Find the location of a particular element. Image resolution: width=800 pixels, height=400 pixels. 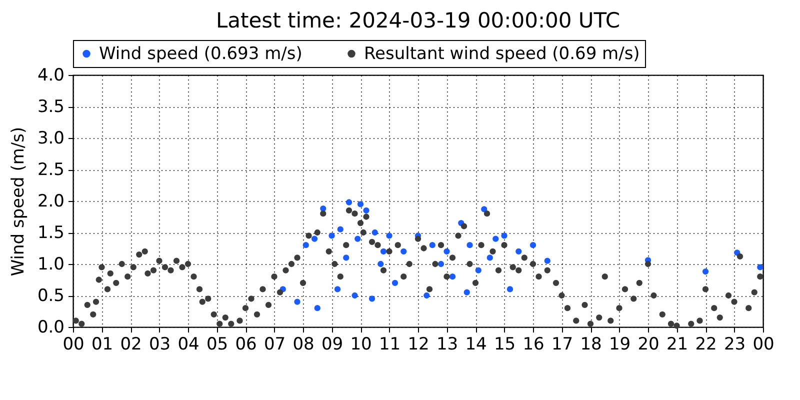

legend-label: Wind speed (0.693 m/s) is located at coordinates (200, 54).